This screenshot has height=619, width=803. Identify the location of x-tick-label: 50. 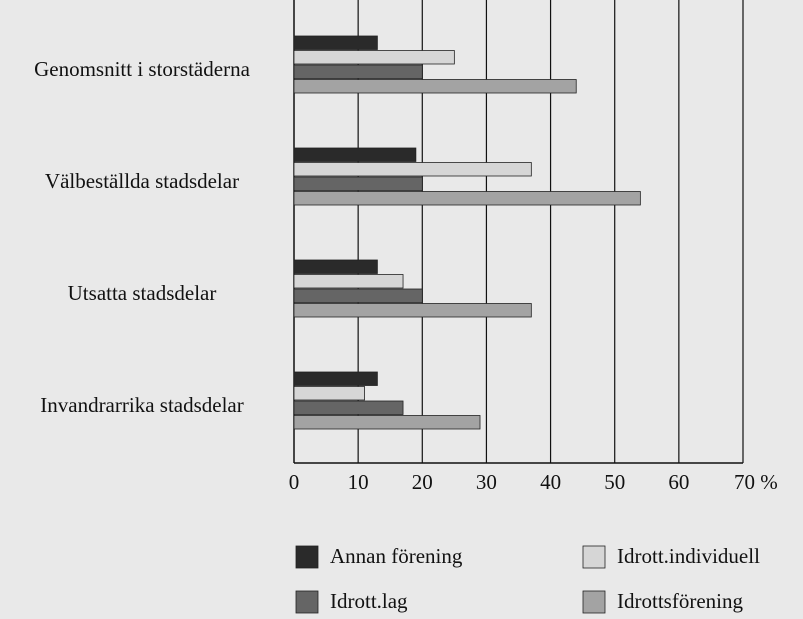
(614, 482).